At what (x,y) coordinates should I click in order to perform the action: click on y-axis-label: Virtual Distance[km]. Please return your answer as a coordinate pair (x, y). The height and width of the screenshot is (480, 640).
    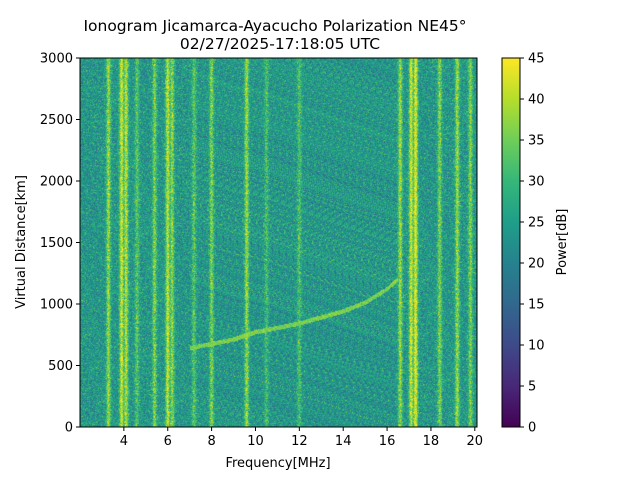
    Looking at the image, I should click on (21, 242).